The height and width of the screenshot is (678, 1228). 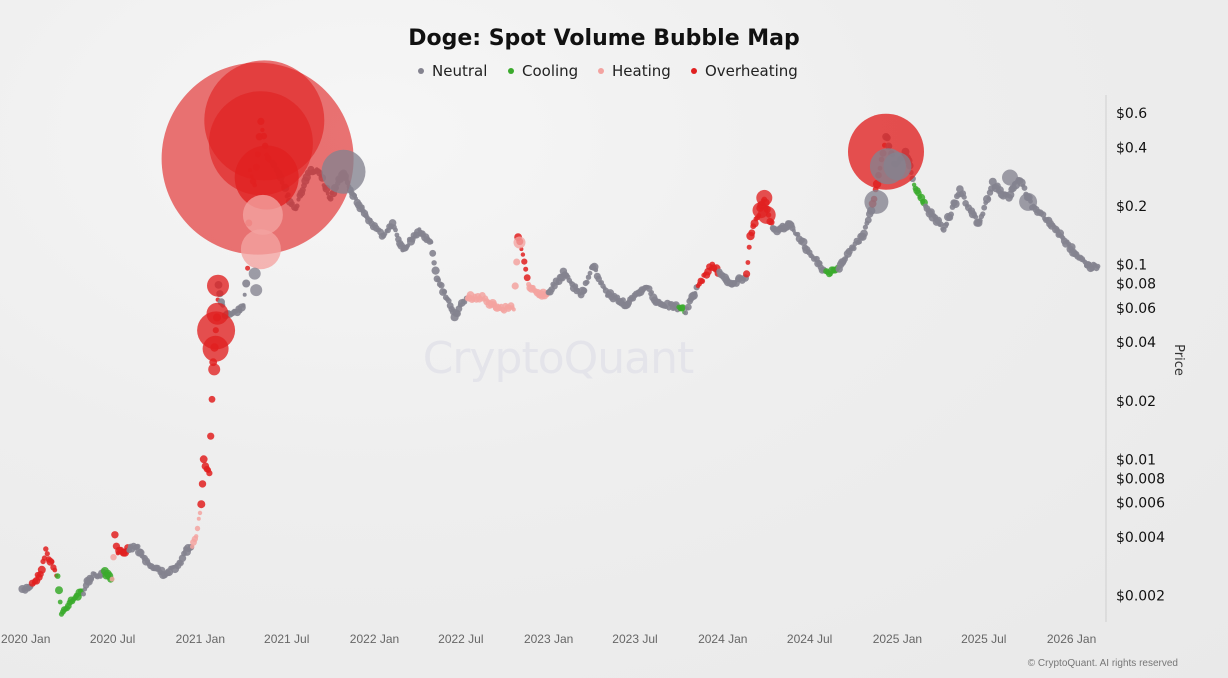 What do you see at coordinates (897, 639) in the screenshot?
I see `x-tick-label: 2025 Jan` at bounding box center [897, 639].